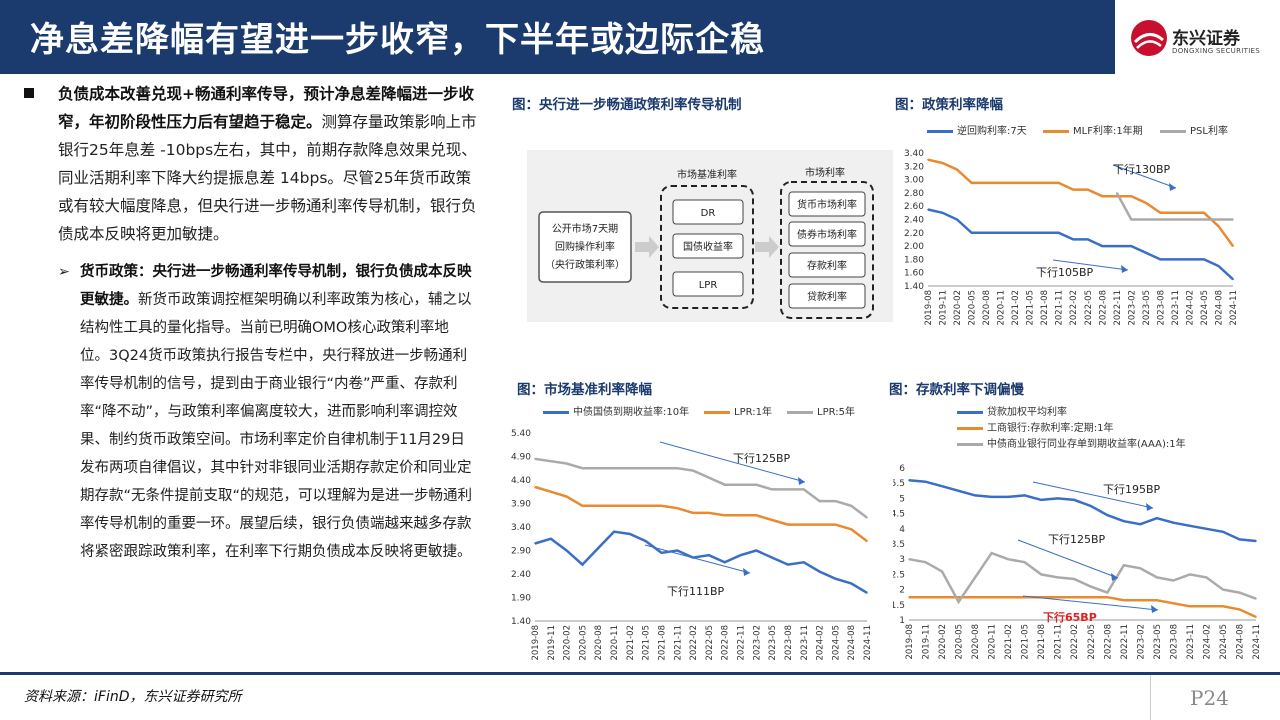 This screenshot has width=1280, height=720. What do you see at coordinates (1071, 442) in the screenshot?
I see `chart3-legend-3: 中债商业银行同业存单到期收益率(AAA):1年` at bounding box center [1071, 442].